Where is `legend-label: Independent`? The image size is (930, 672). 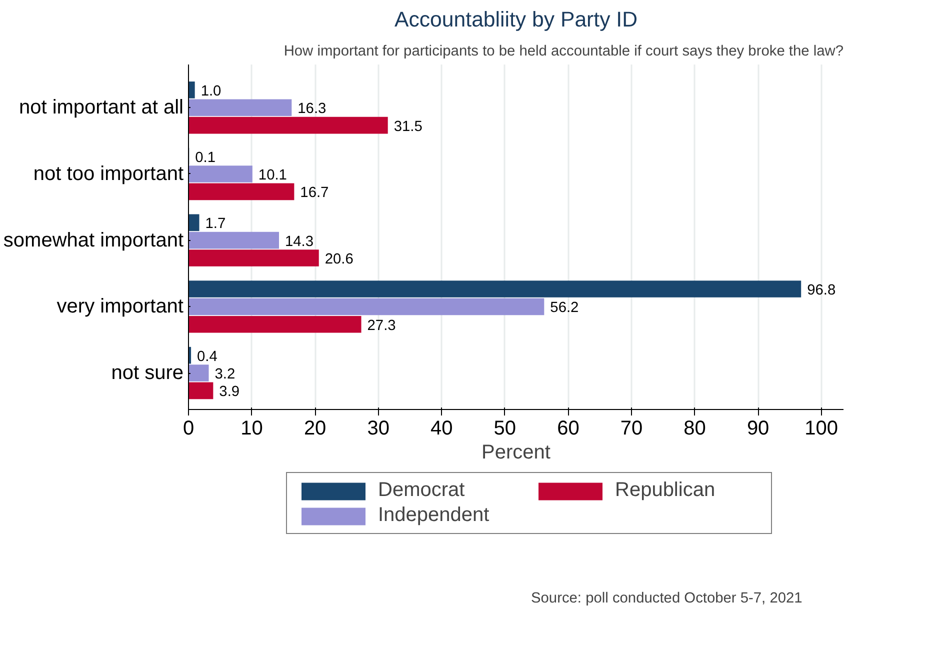 legend-label: Independent is located at coordinates (434, 515).